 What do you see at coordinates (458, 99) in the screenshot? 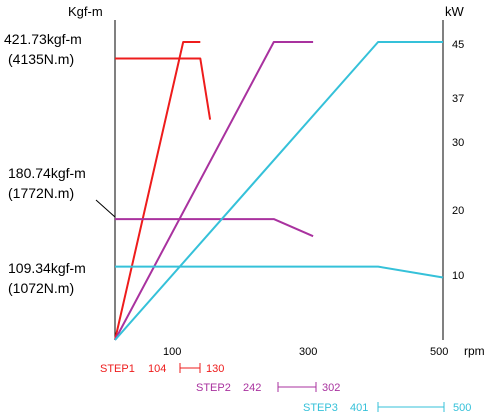
I see `right-tick-label: 37` at bounding box center [458, 99].